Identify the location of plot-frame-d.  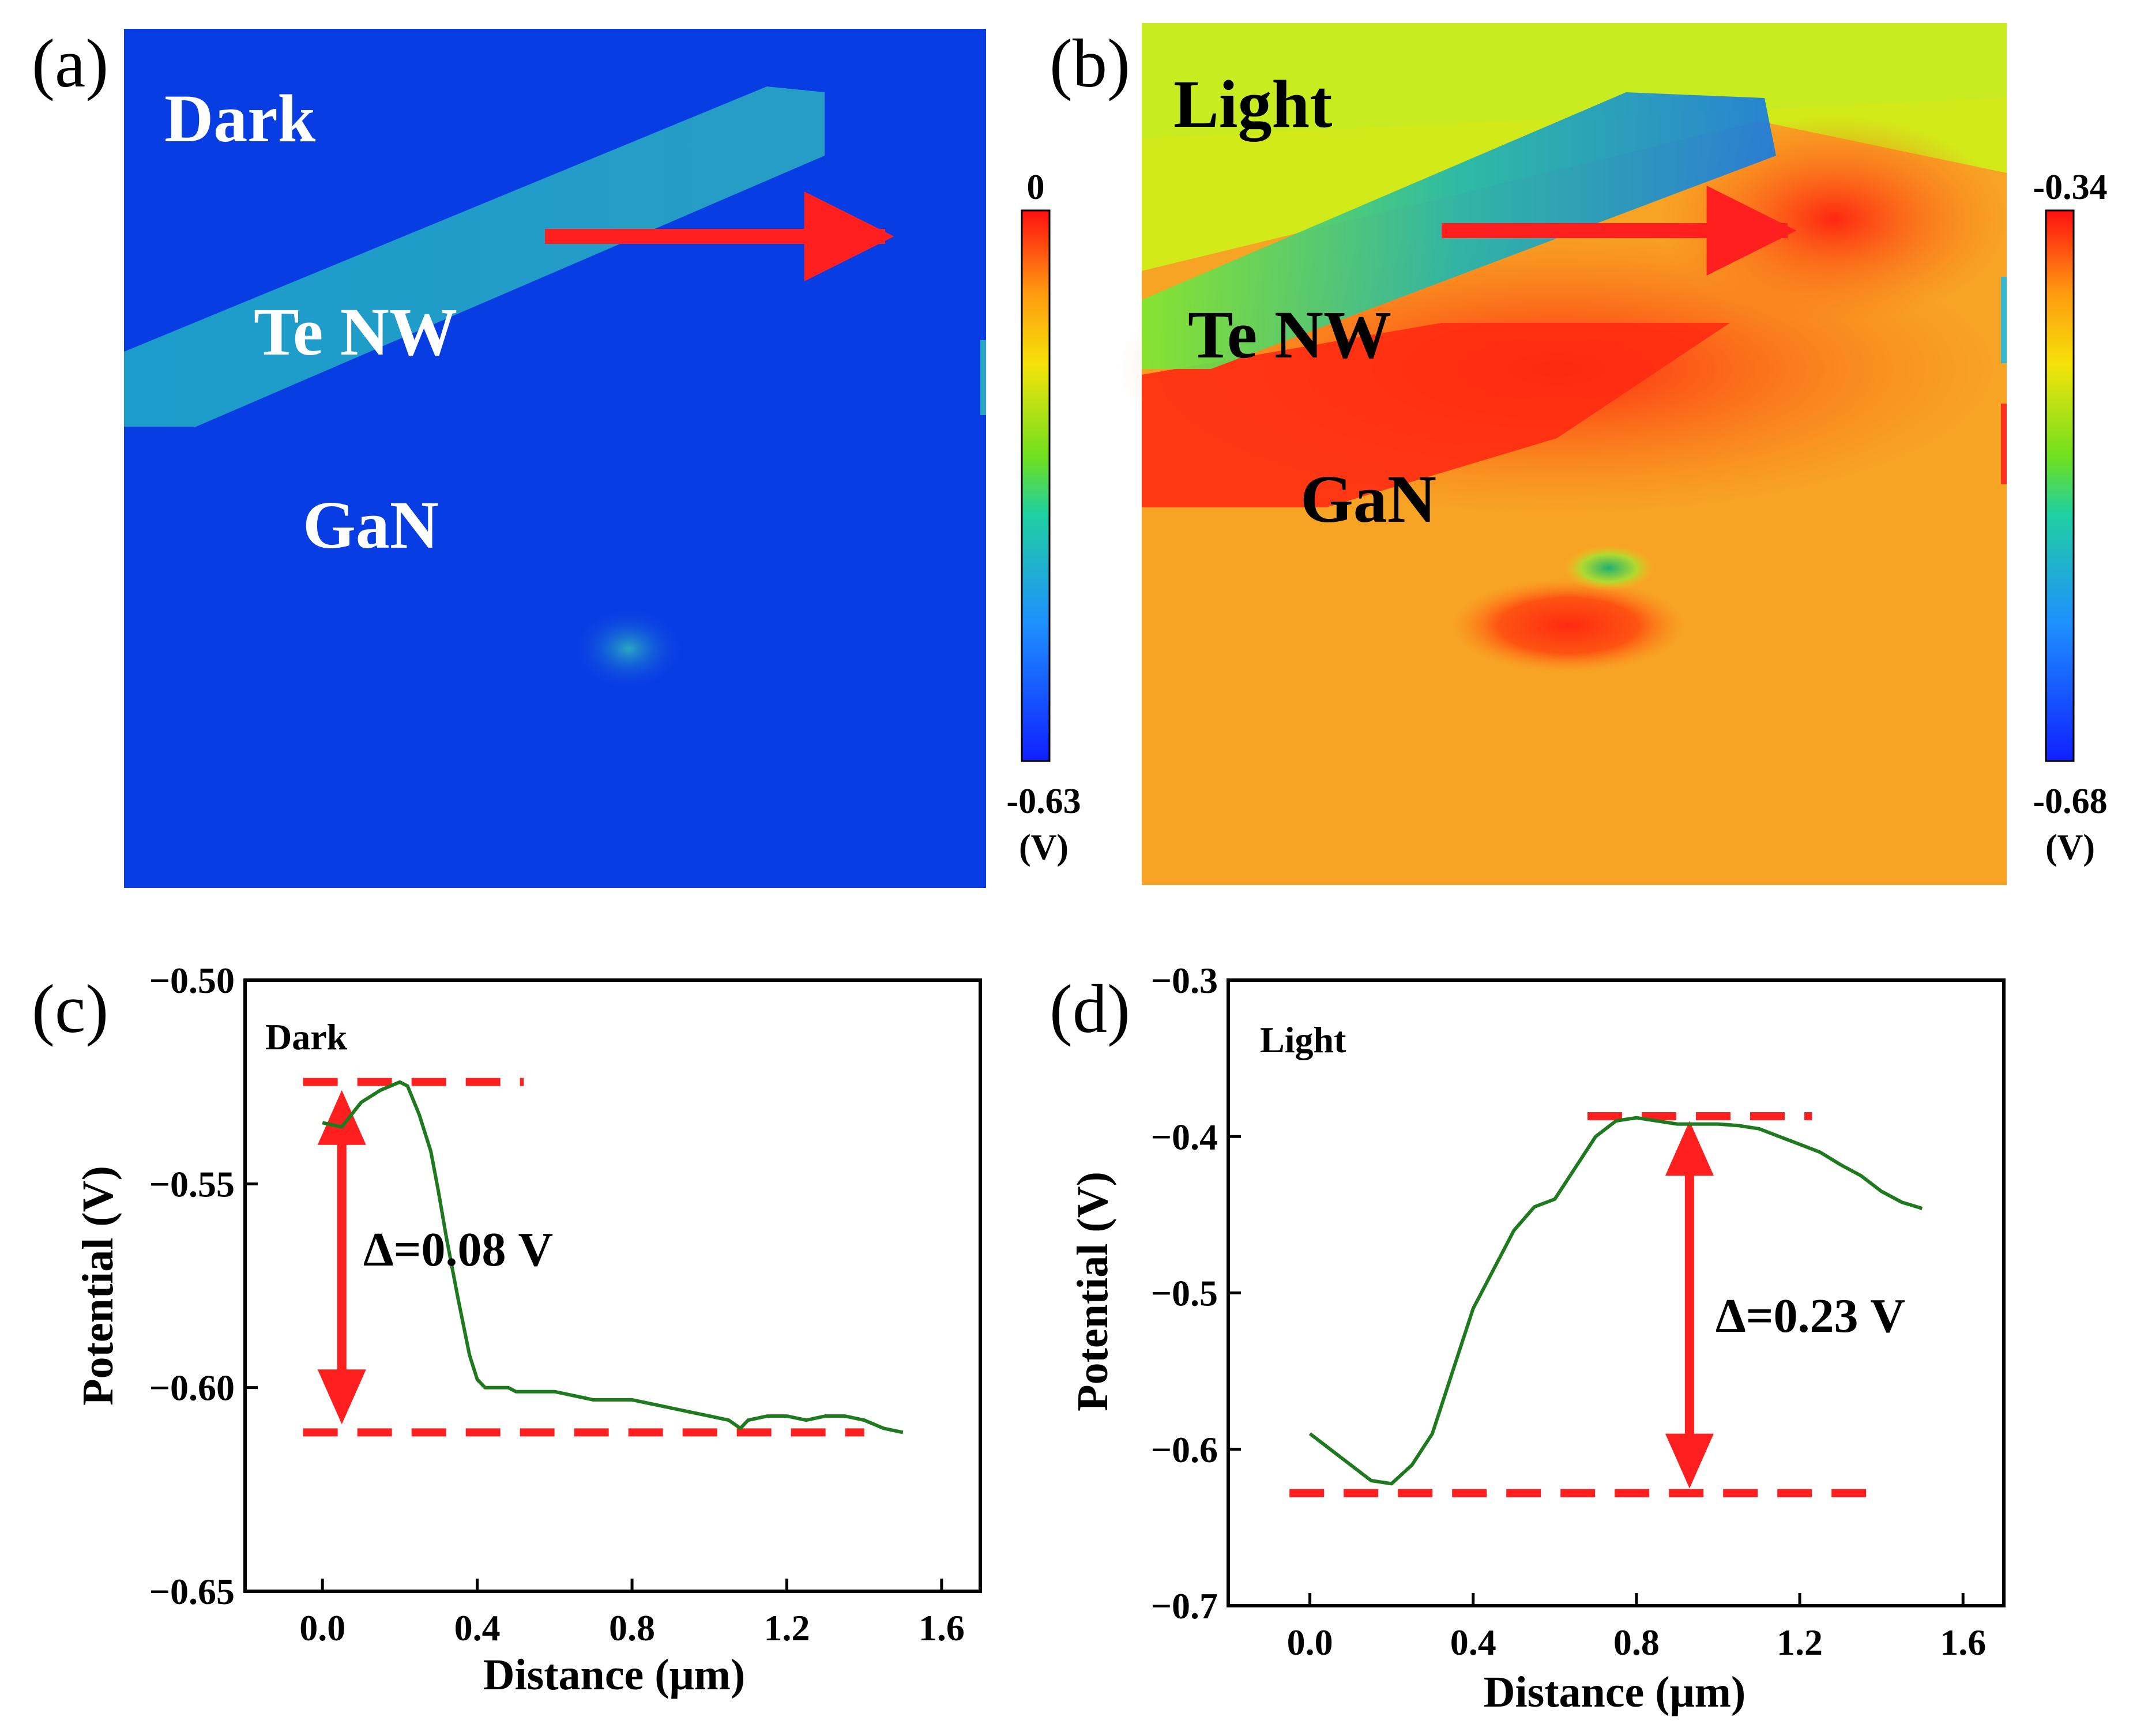
(1616, 1292).